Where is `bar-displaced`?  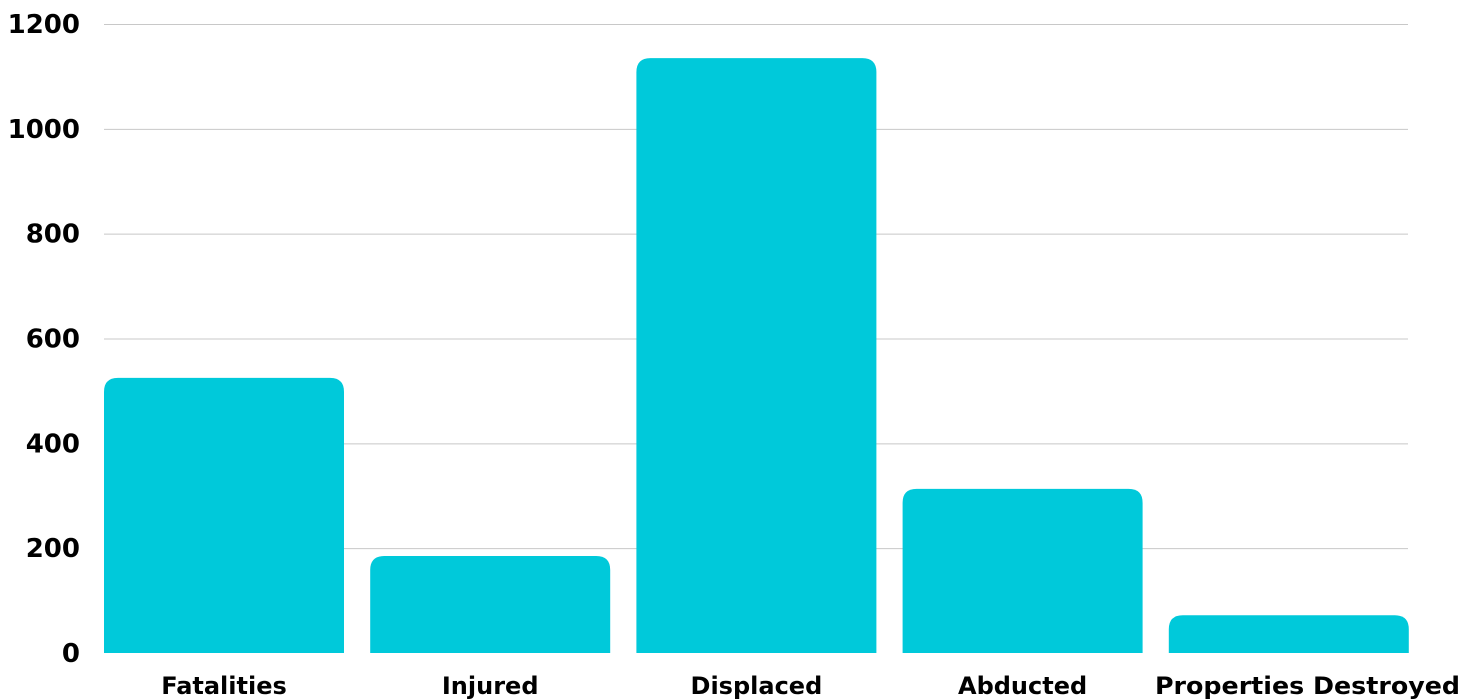 bar-displaced is located at coordinates (756, 355).